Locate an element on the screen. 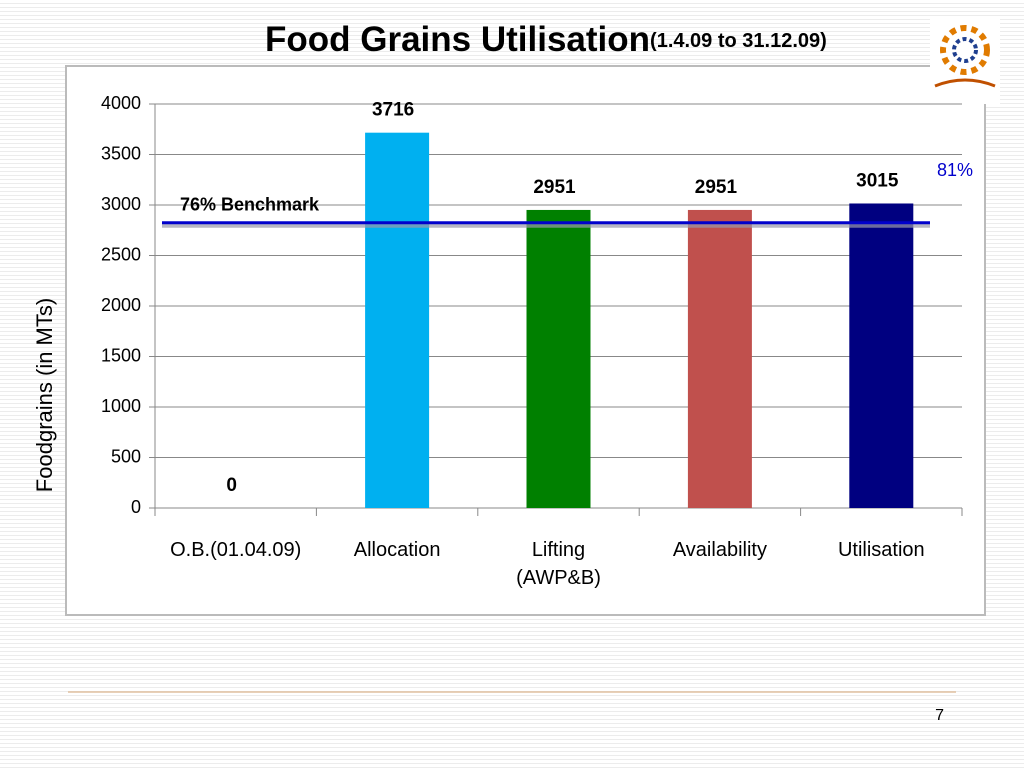  y-tick-label: 2500 is located at coordinates (121, 254).